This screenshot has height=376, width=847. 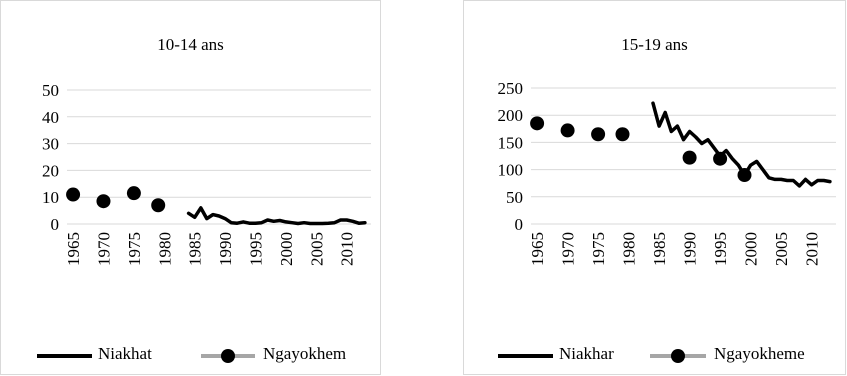 I want to click on legend-label: Niakhar, so click(x=586, y=353).